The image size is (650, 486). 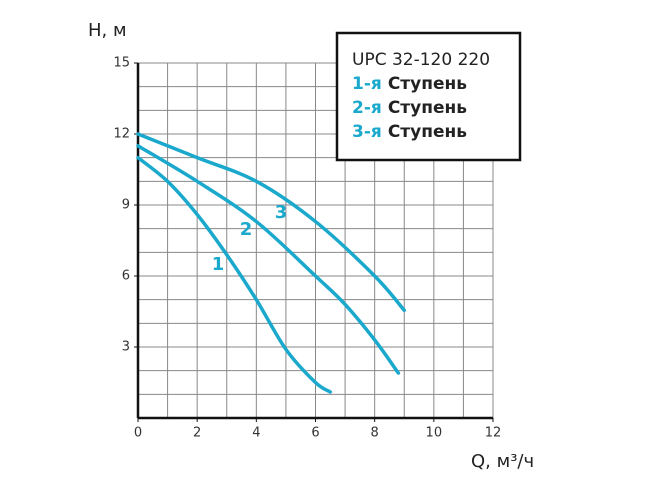 What do you see at coordinates (281, 212) in the screenshot?
I see `curve-label: 3` at bounding box center [281, 212].